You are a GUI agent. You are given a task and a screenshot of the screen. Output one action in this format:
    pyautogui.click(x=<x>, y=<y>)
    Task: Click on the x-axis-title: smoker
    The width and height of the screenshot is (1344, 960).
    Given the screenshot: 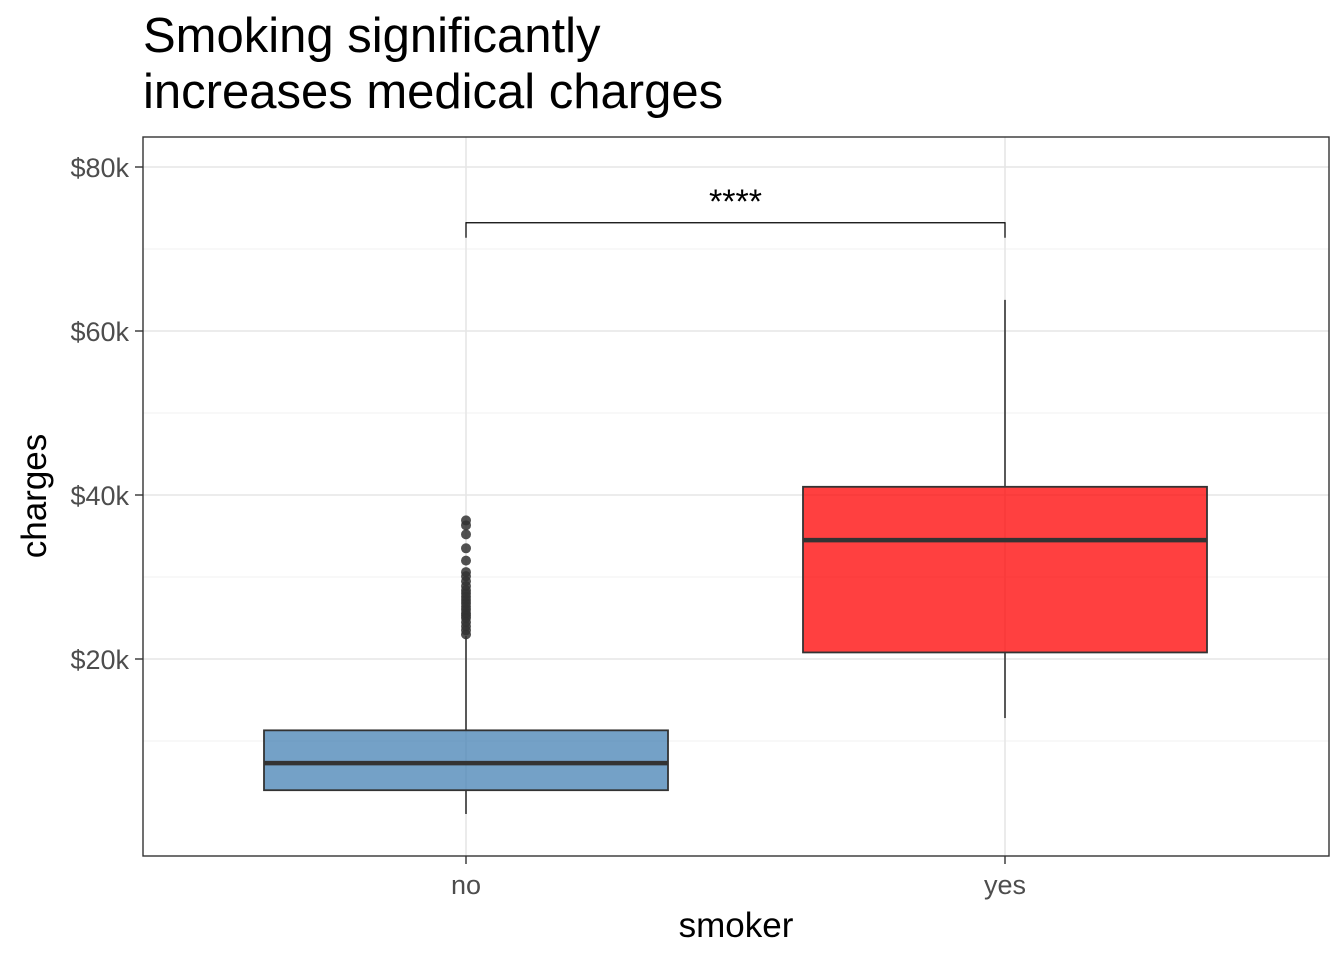 What is the action you would take?
    pyautogui.click(x=736, y=925)
    